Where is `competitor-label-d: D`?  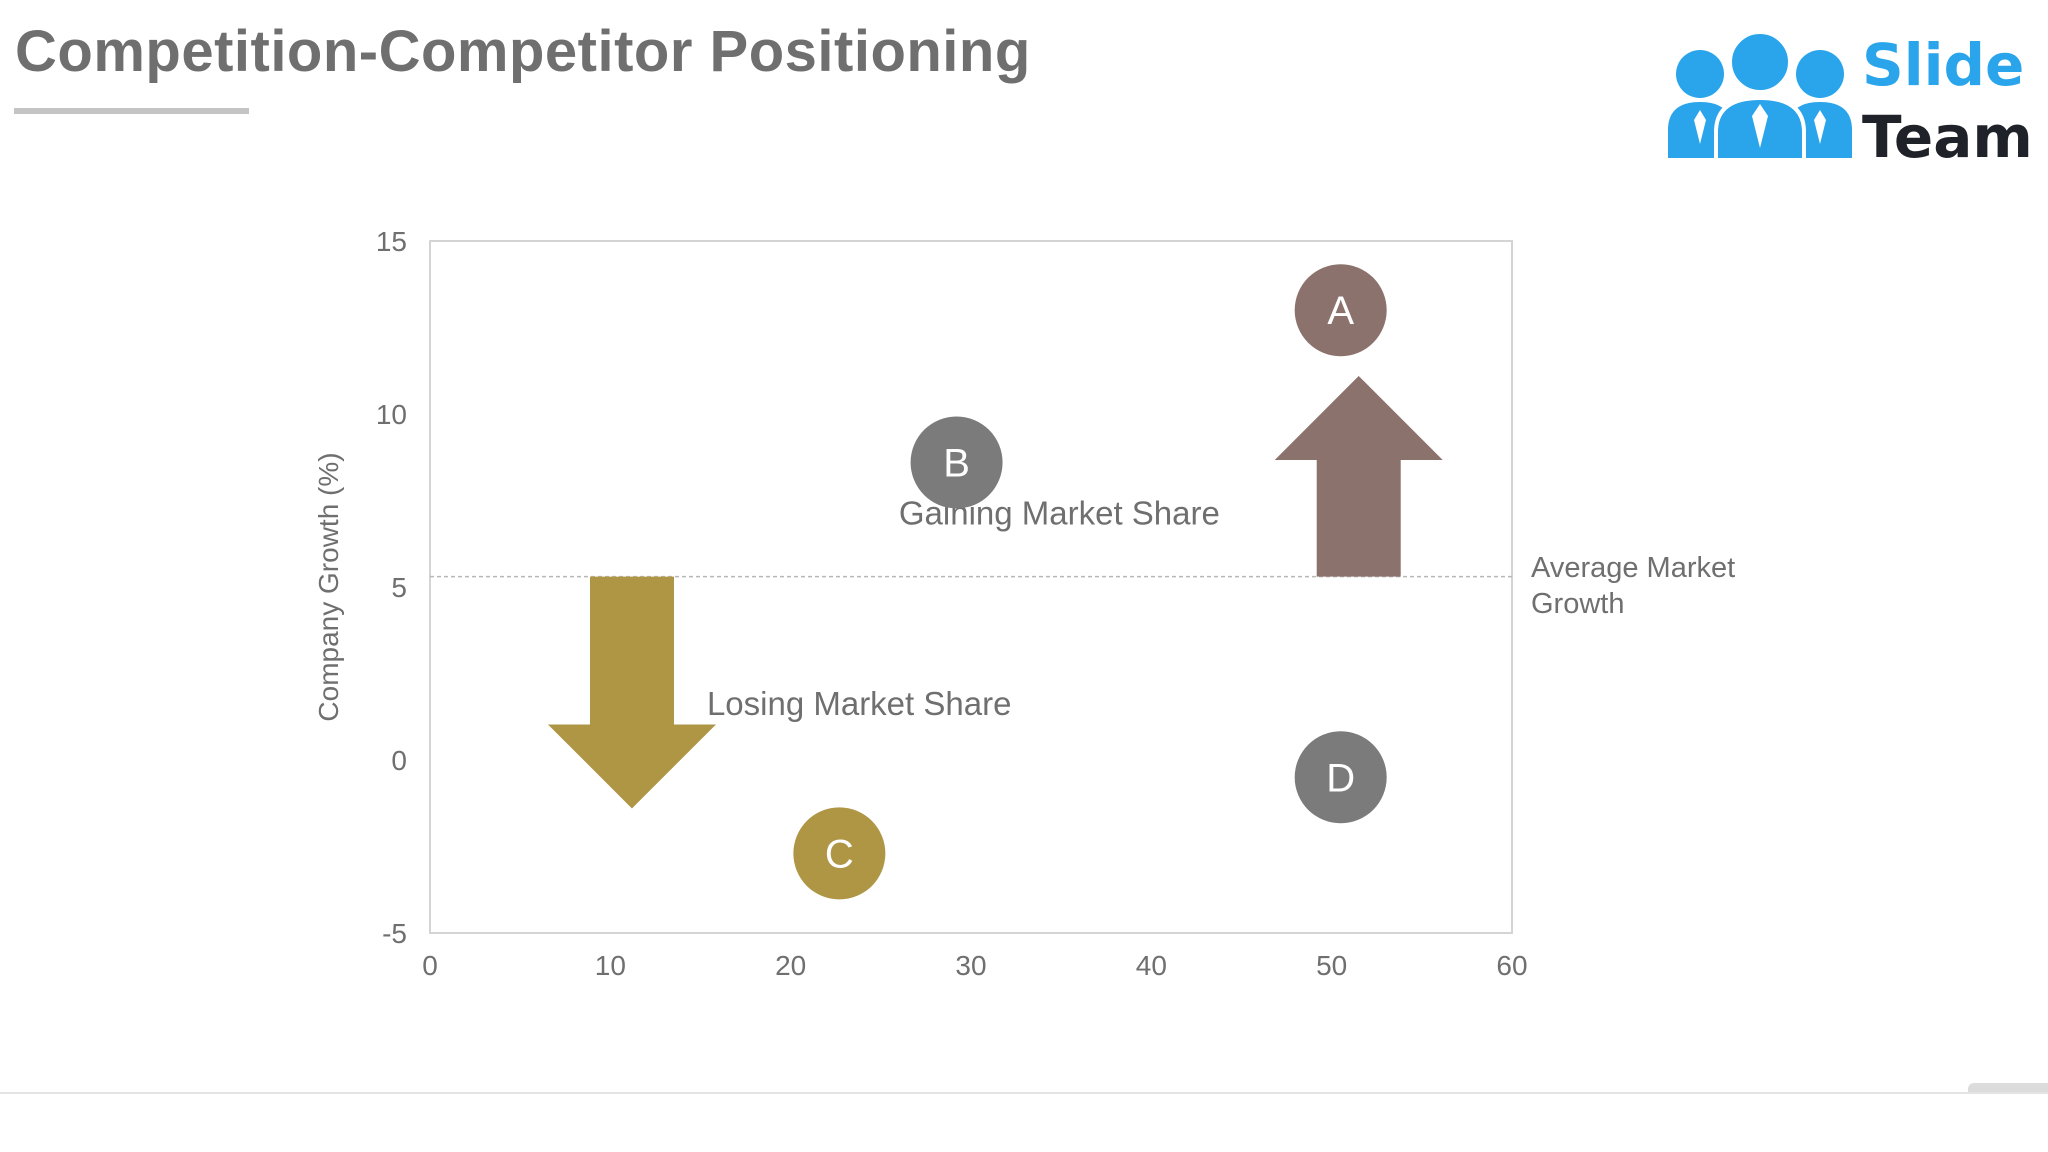 competitor-label-d: D is located at coordinates (1340, 778).